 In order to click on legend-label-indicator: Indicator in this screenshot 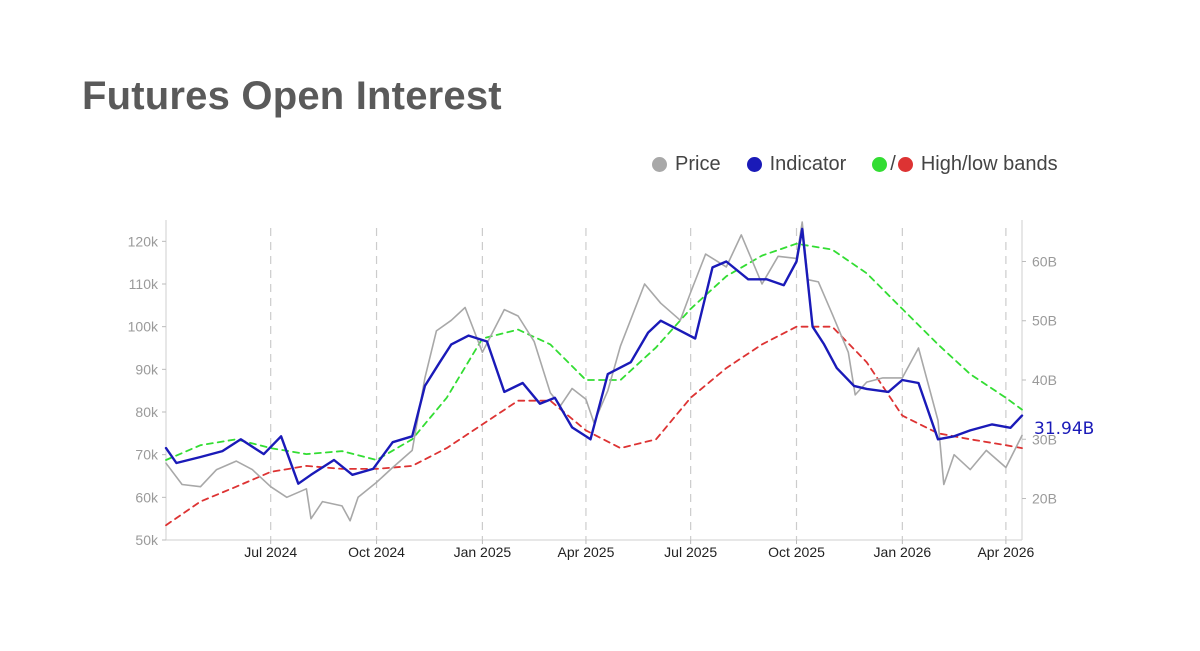, I will do `click(808, 164)`.